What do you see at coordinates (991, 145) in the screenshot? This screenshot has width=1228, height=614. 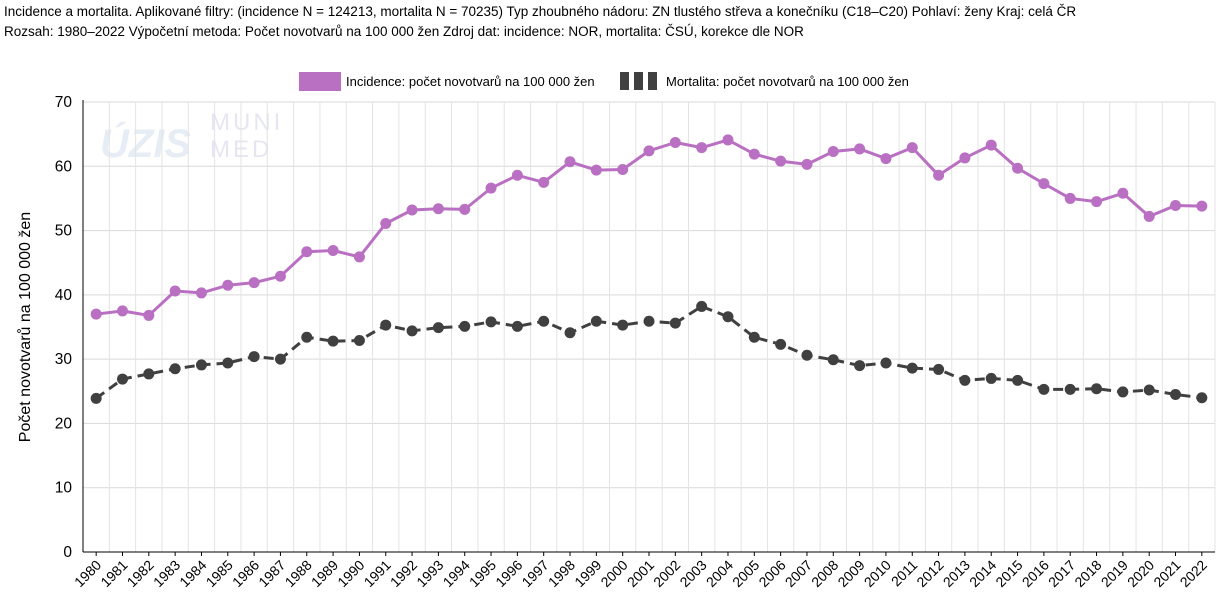 I see `incidence-point-2014` at bounding box center [991, 145].